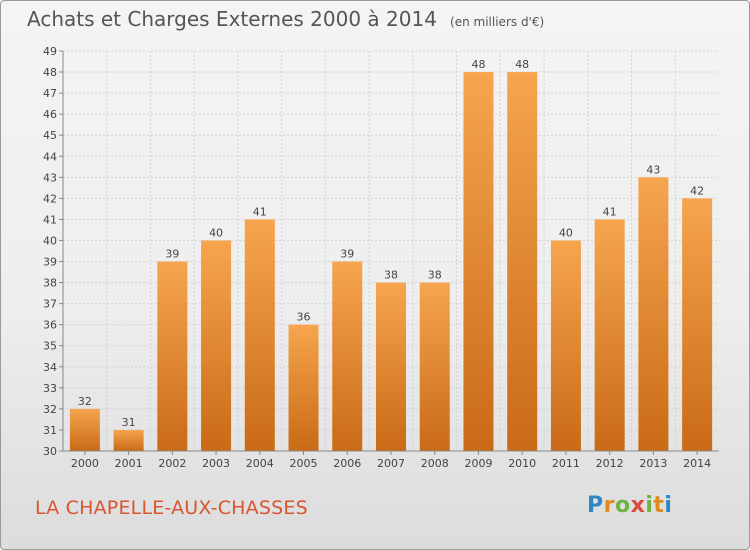 This screenshot has width=750, height=550. What do you see at coordinates (638, 505) in the screenshot?
I see `logo-letter: x` at bounding box center [638, 505].